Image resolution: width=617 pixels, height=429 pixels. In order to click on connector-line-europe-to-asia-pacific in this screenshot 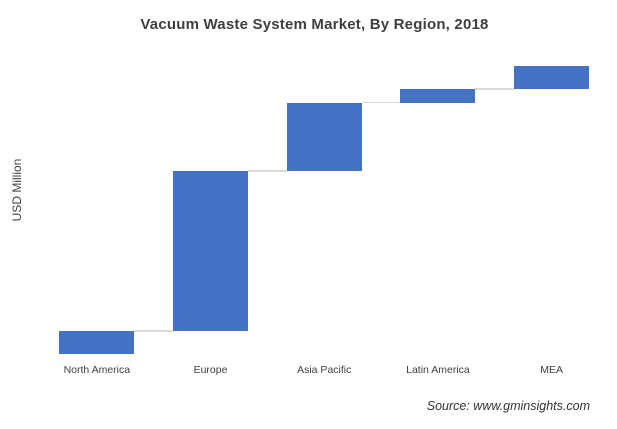, I will do `click(267, 171)`.